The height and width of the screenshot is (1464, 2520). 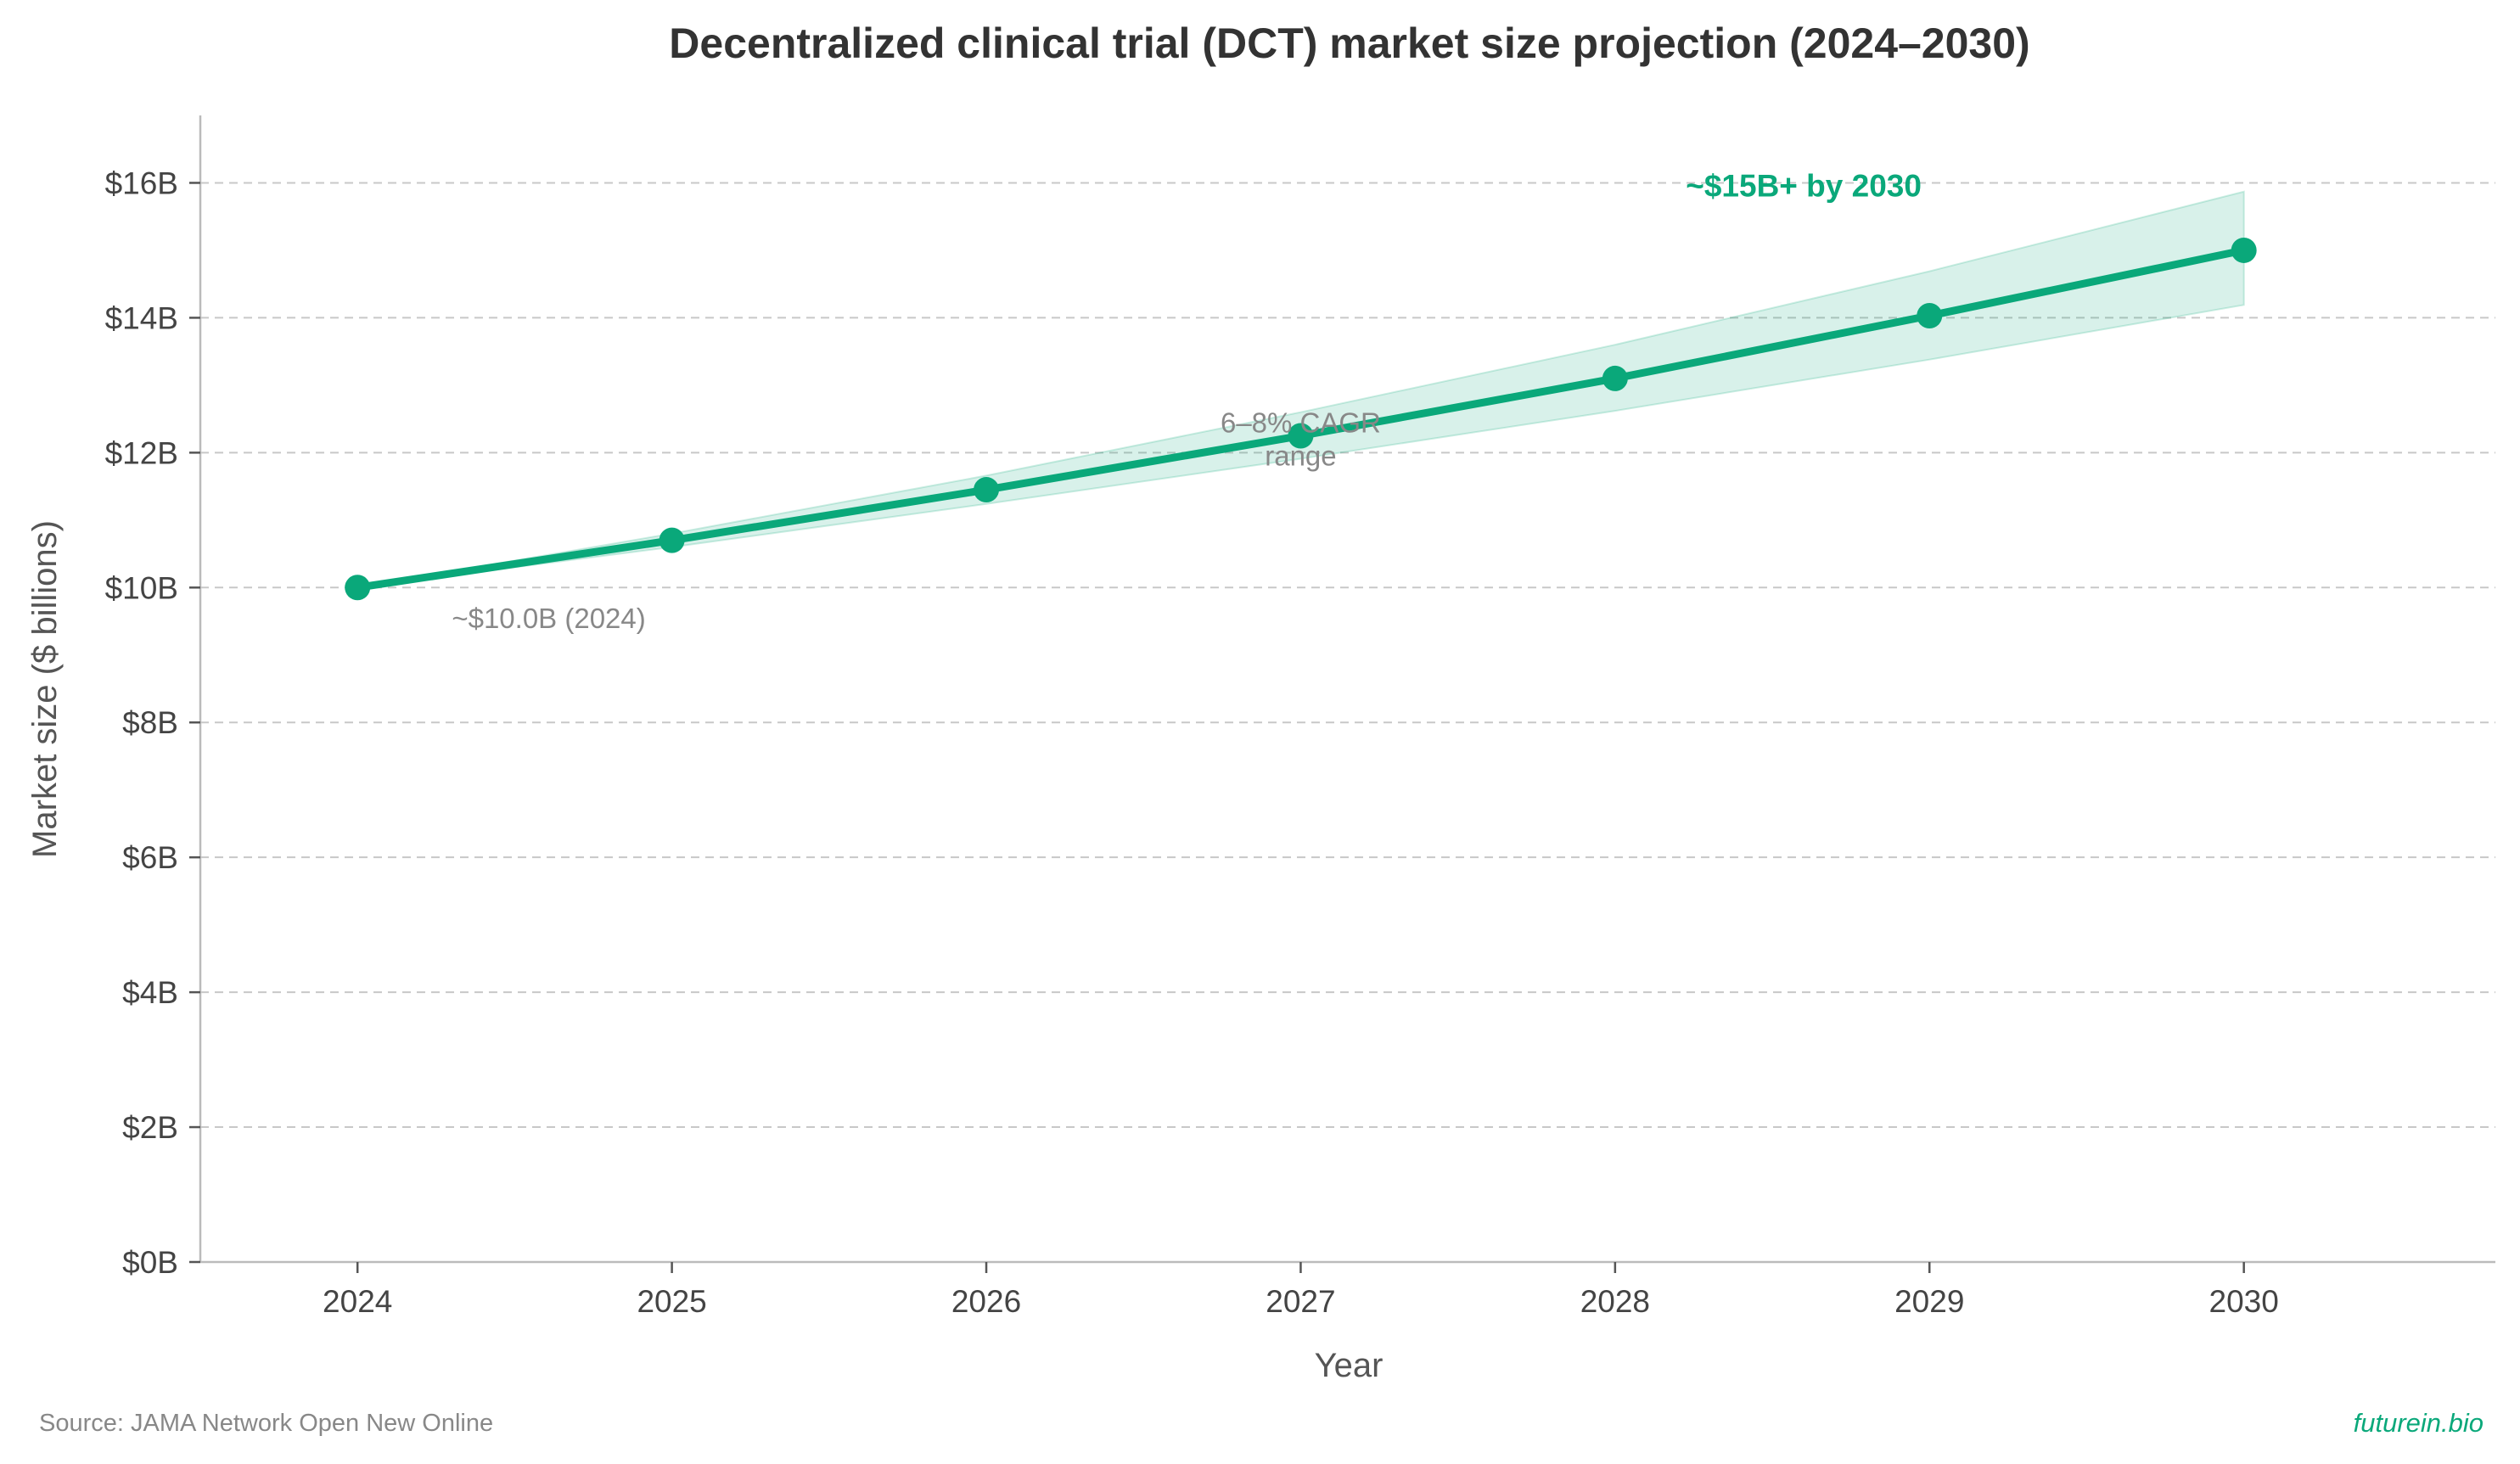 What do you see at coordinates (150, 992) in the screenshot?
I see `y-tick-label: $4B` at bounding box center [150, 992].